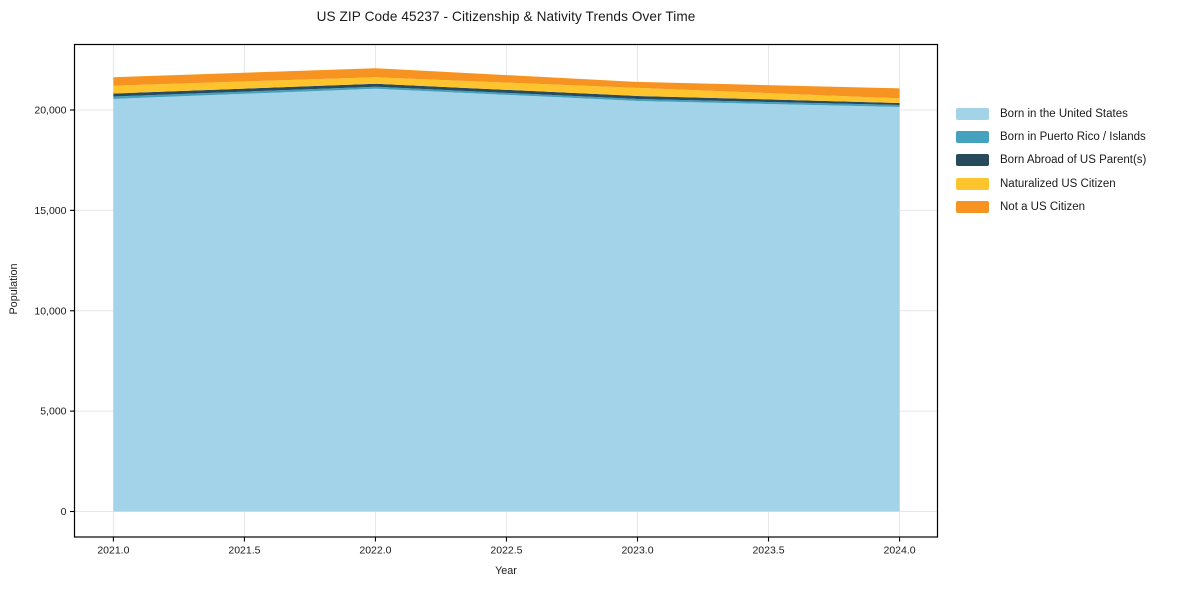 Image resolution: width=1189 pixels, height=590 pixels. I want to click on legend-item: Born in Puerto Rico / Islands, so click(1051, 136).